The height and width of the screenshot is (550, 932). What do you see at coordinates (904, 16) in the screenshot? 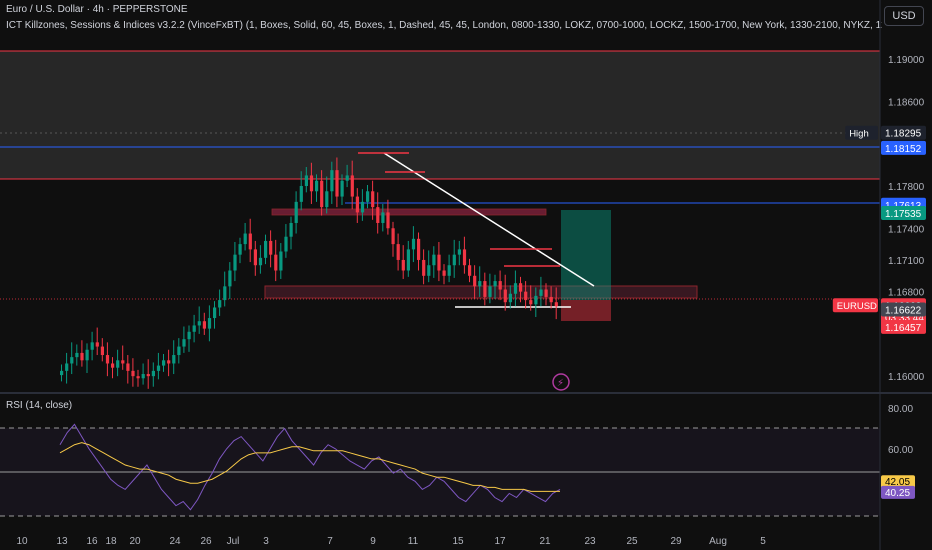
I see `currency-button: USD` at bounding box center [904, 16].